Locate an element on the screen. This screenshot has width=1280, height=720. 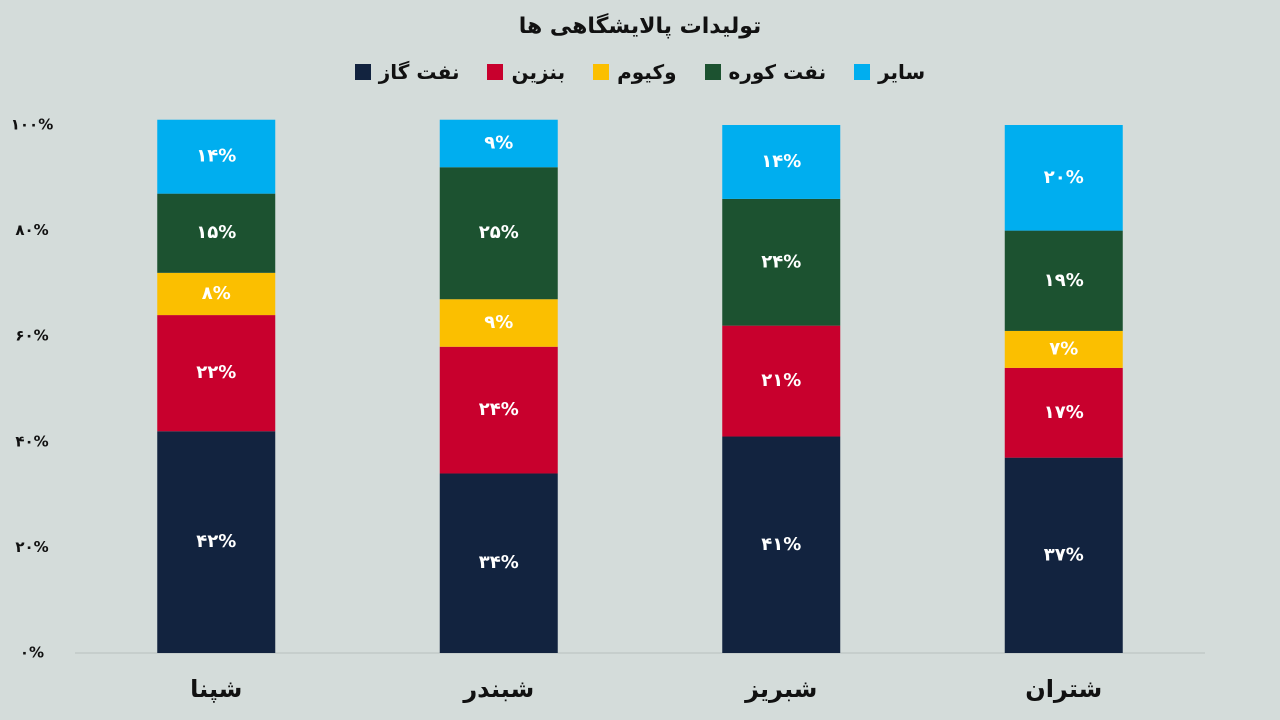
legend-item: سایر is located at coordinates (889, 72).